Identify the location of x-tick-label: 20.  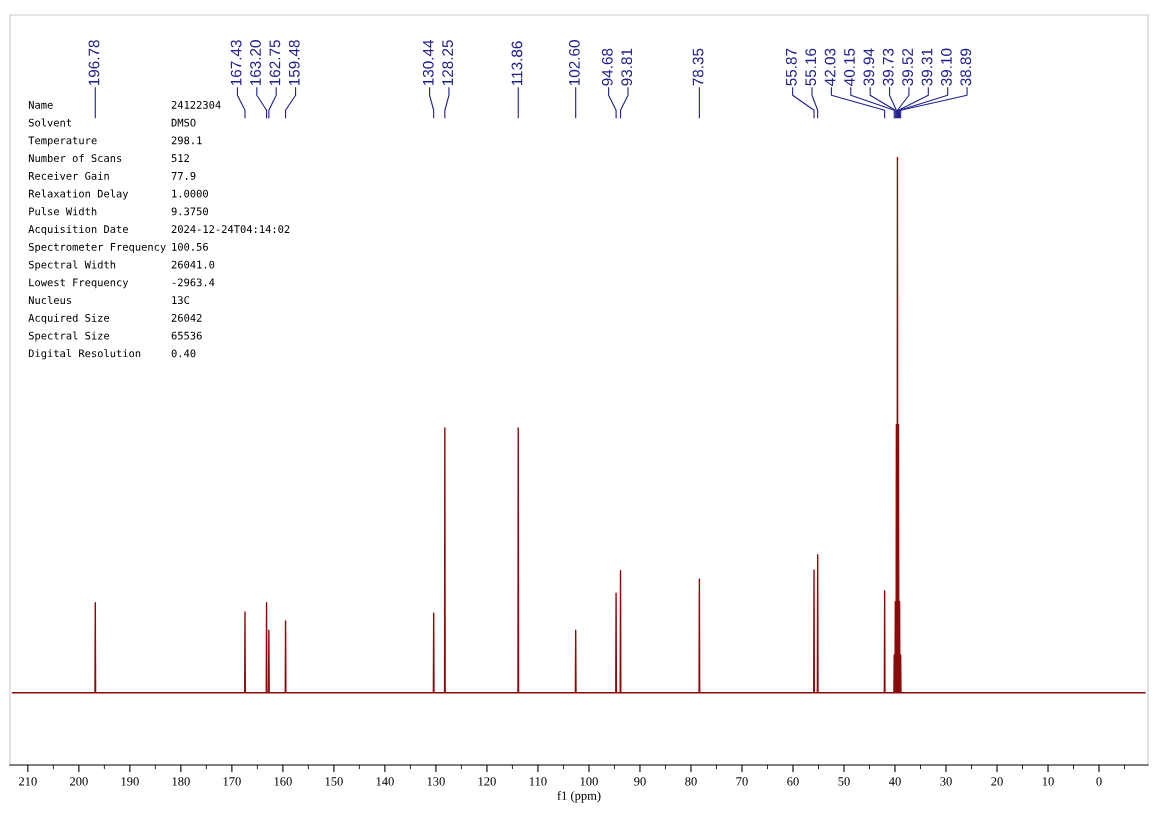
(997, 781).